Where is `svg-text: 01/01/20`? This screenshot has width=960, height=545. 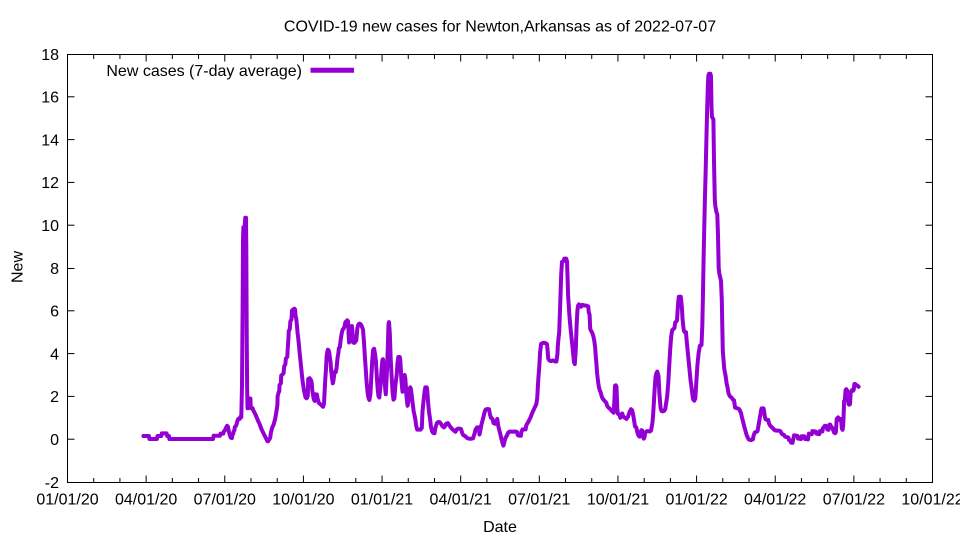 svg-text: 01/01/20 is located at coordinates (67, 500).